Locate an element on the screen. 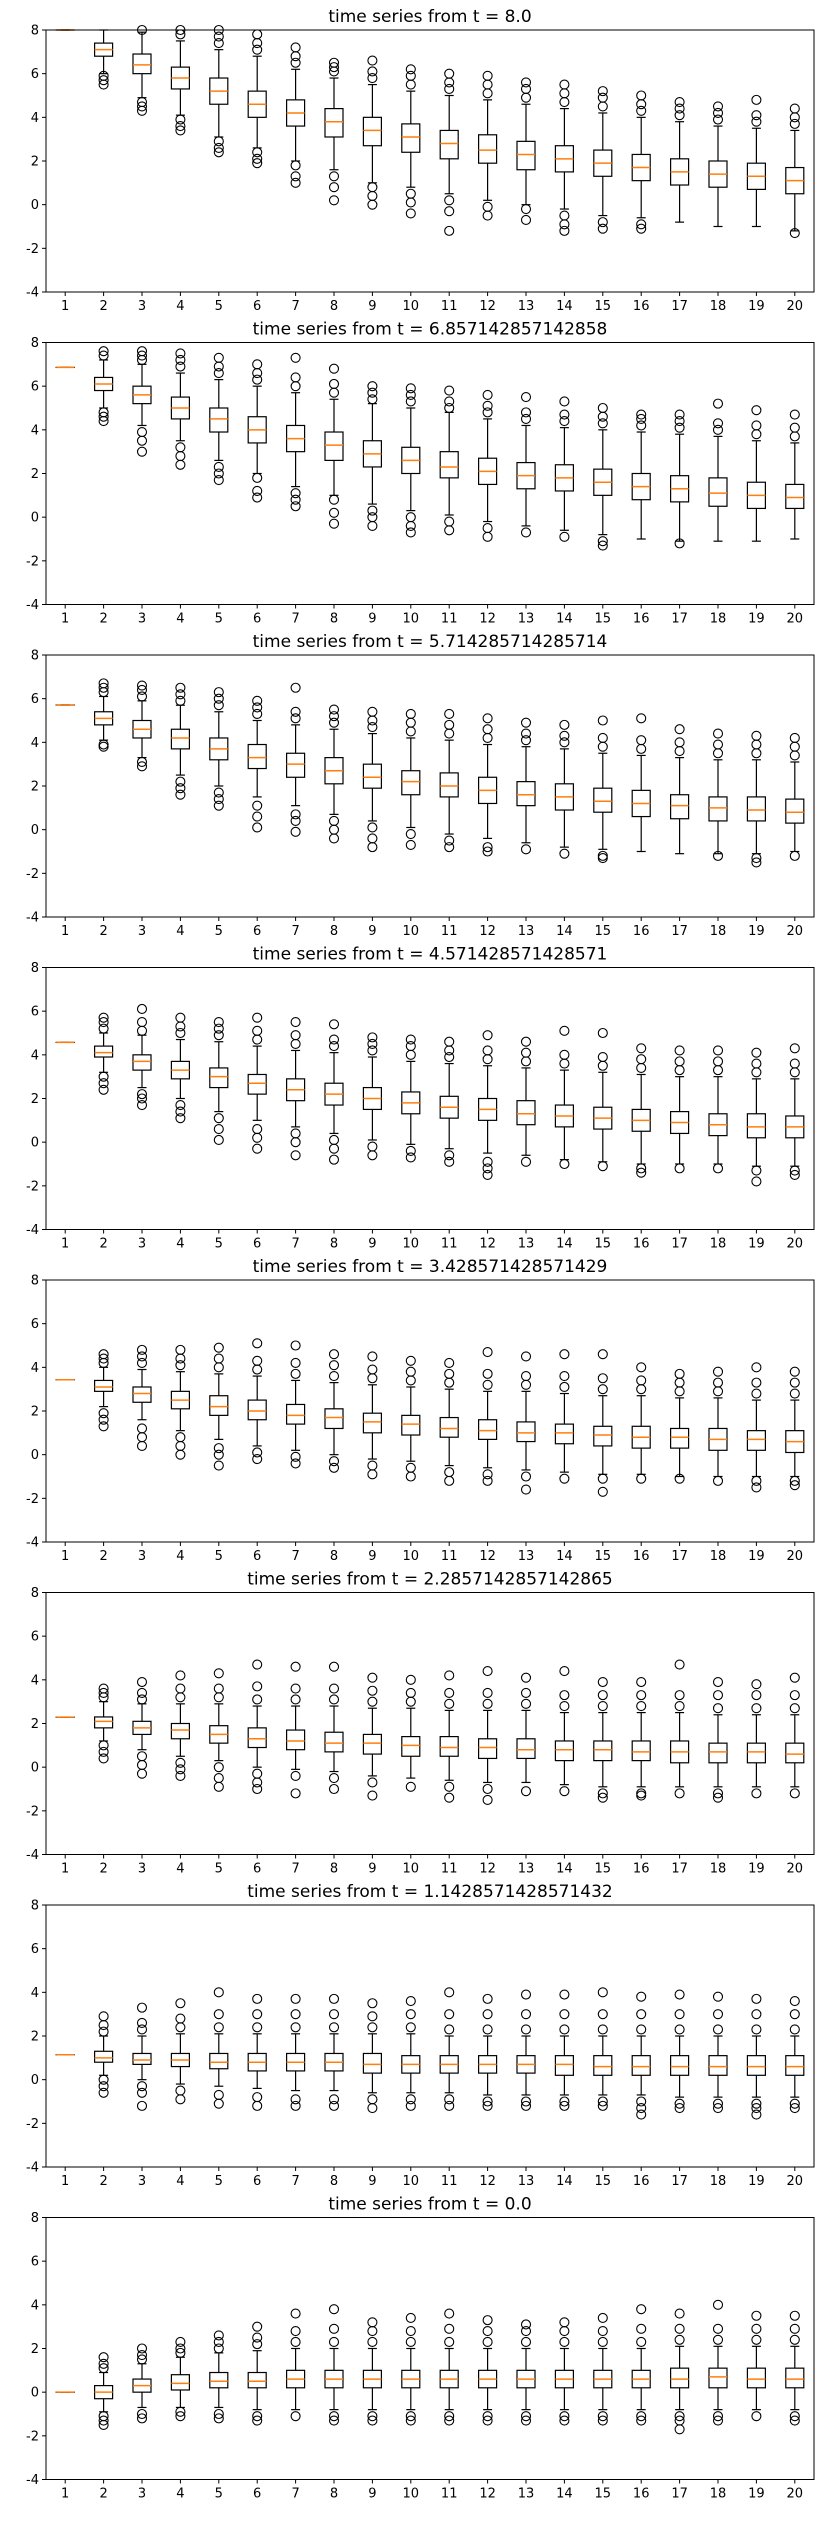 The height and width of the screenshot is (2528, 825). y-tick-label: -4 is located at coordinates (32, 605).